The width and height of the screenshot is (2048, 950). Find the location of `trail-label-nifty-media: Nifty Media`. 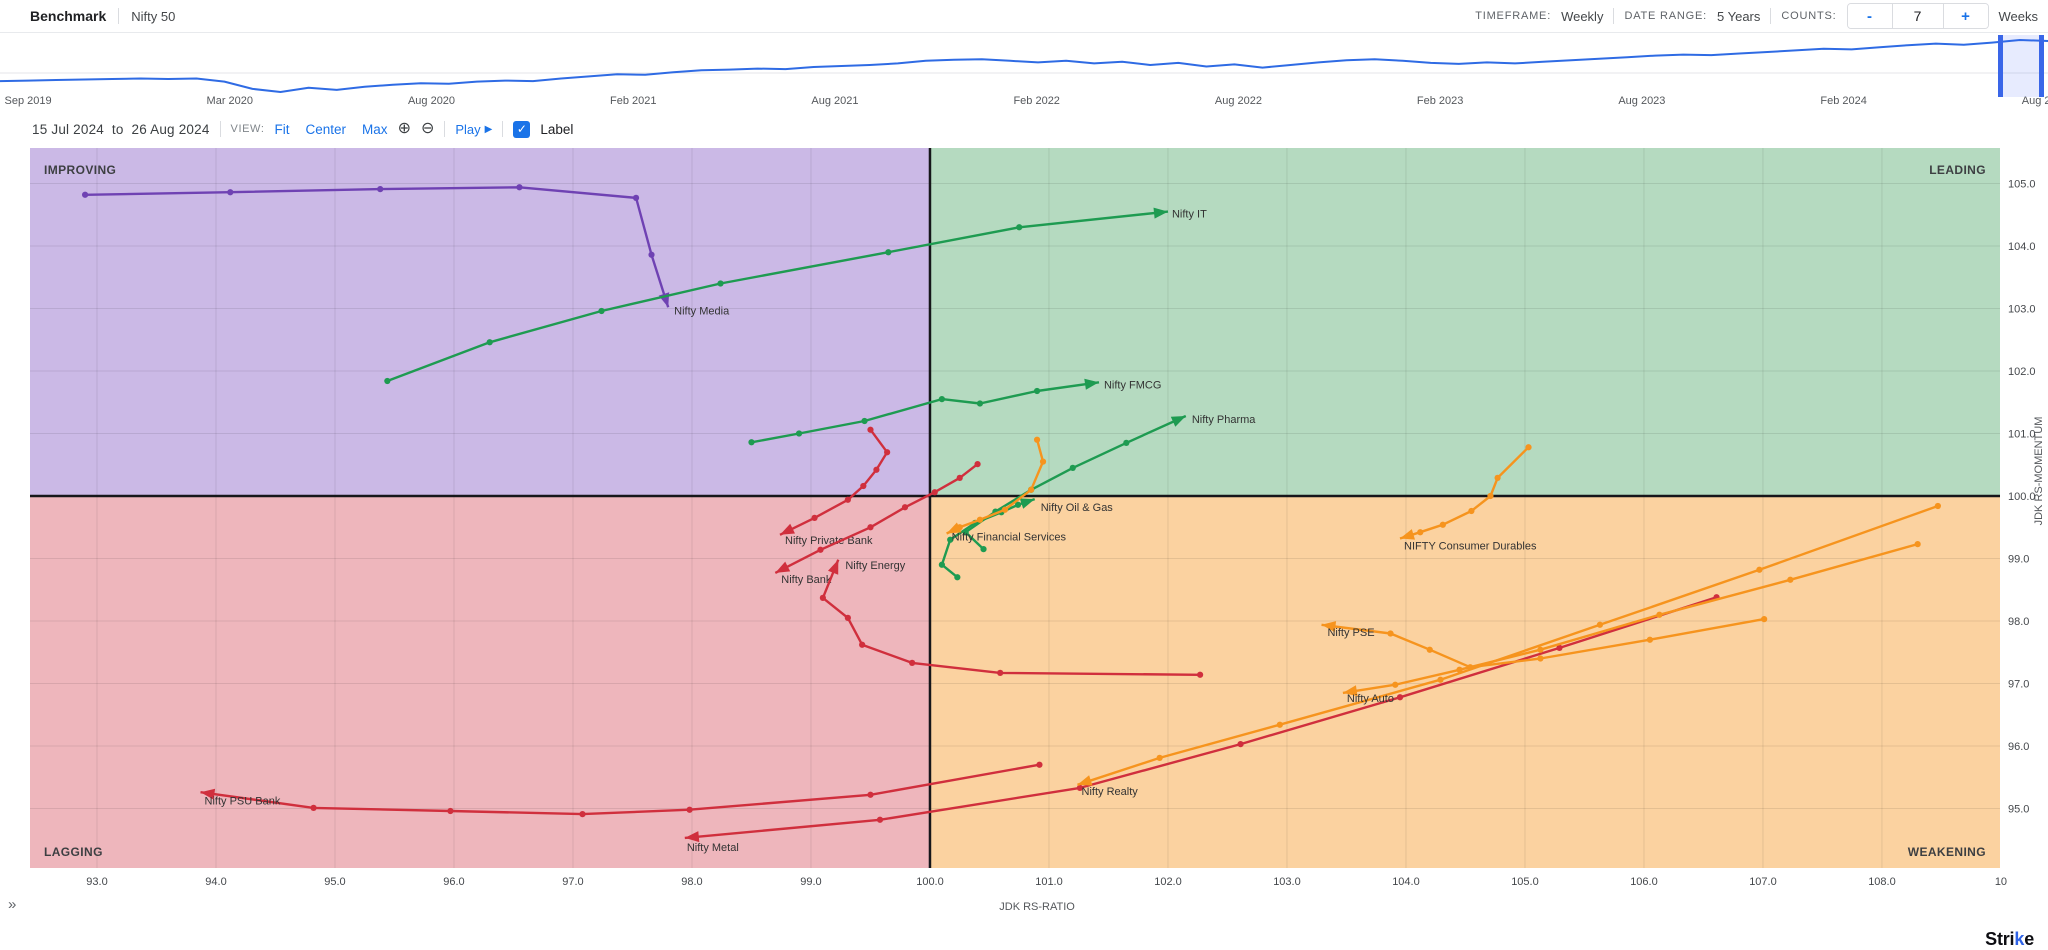

trail-label-nifty-media: Nifty Media is located at coordinates (702, 311).